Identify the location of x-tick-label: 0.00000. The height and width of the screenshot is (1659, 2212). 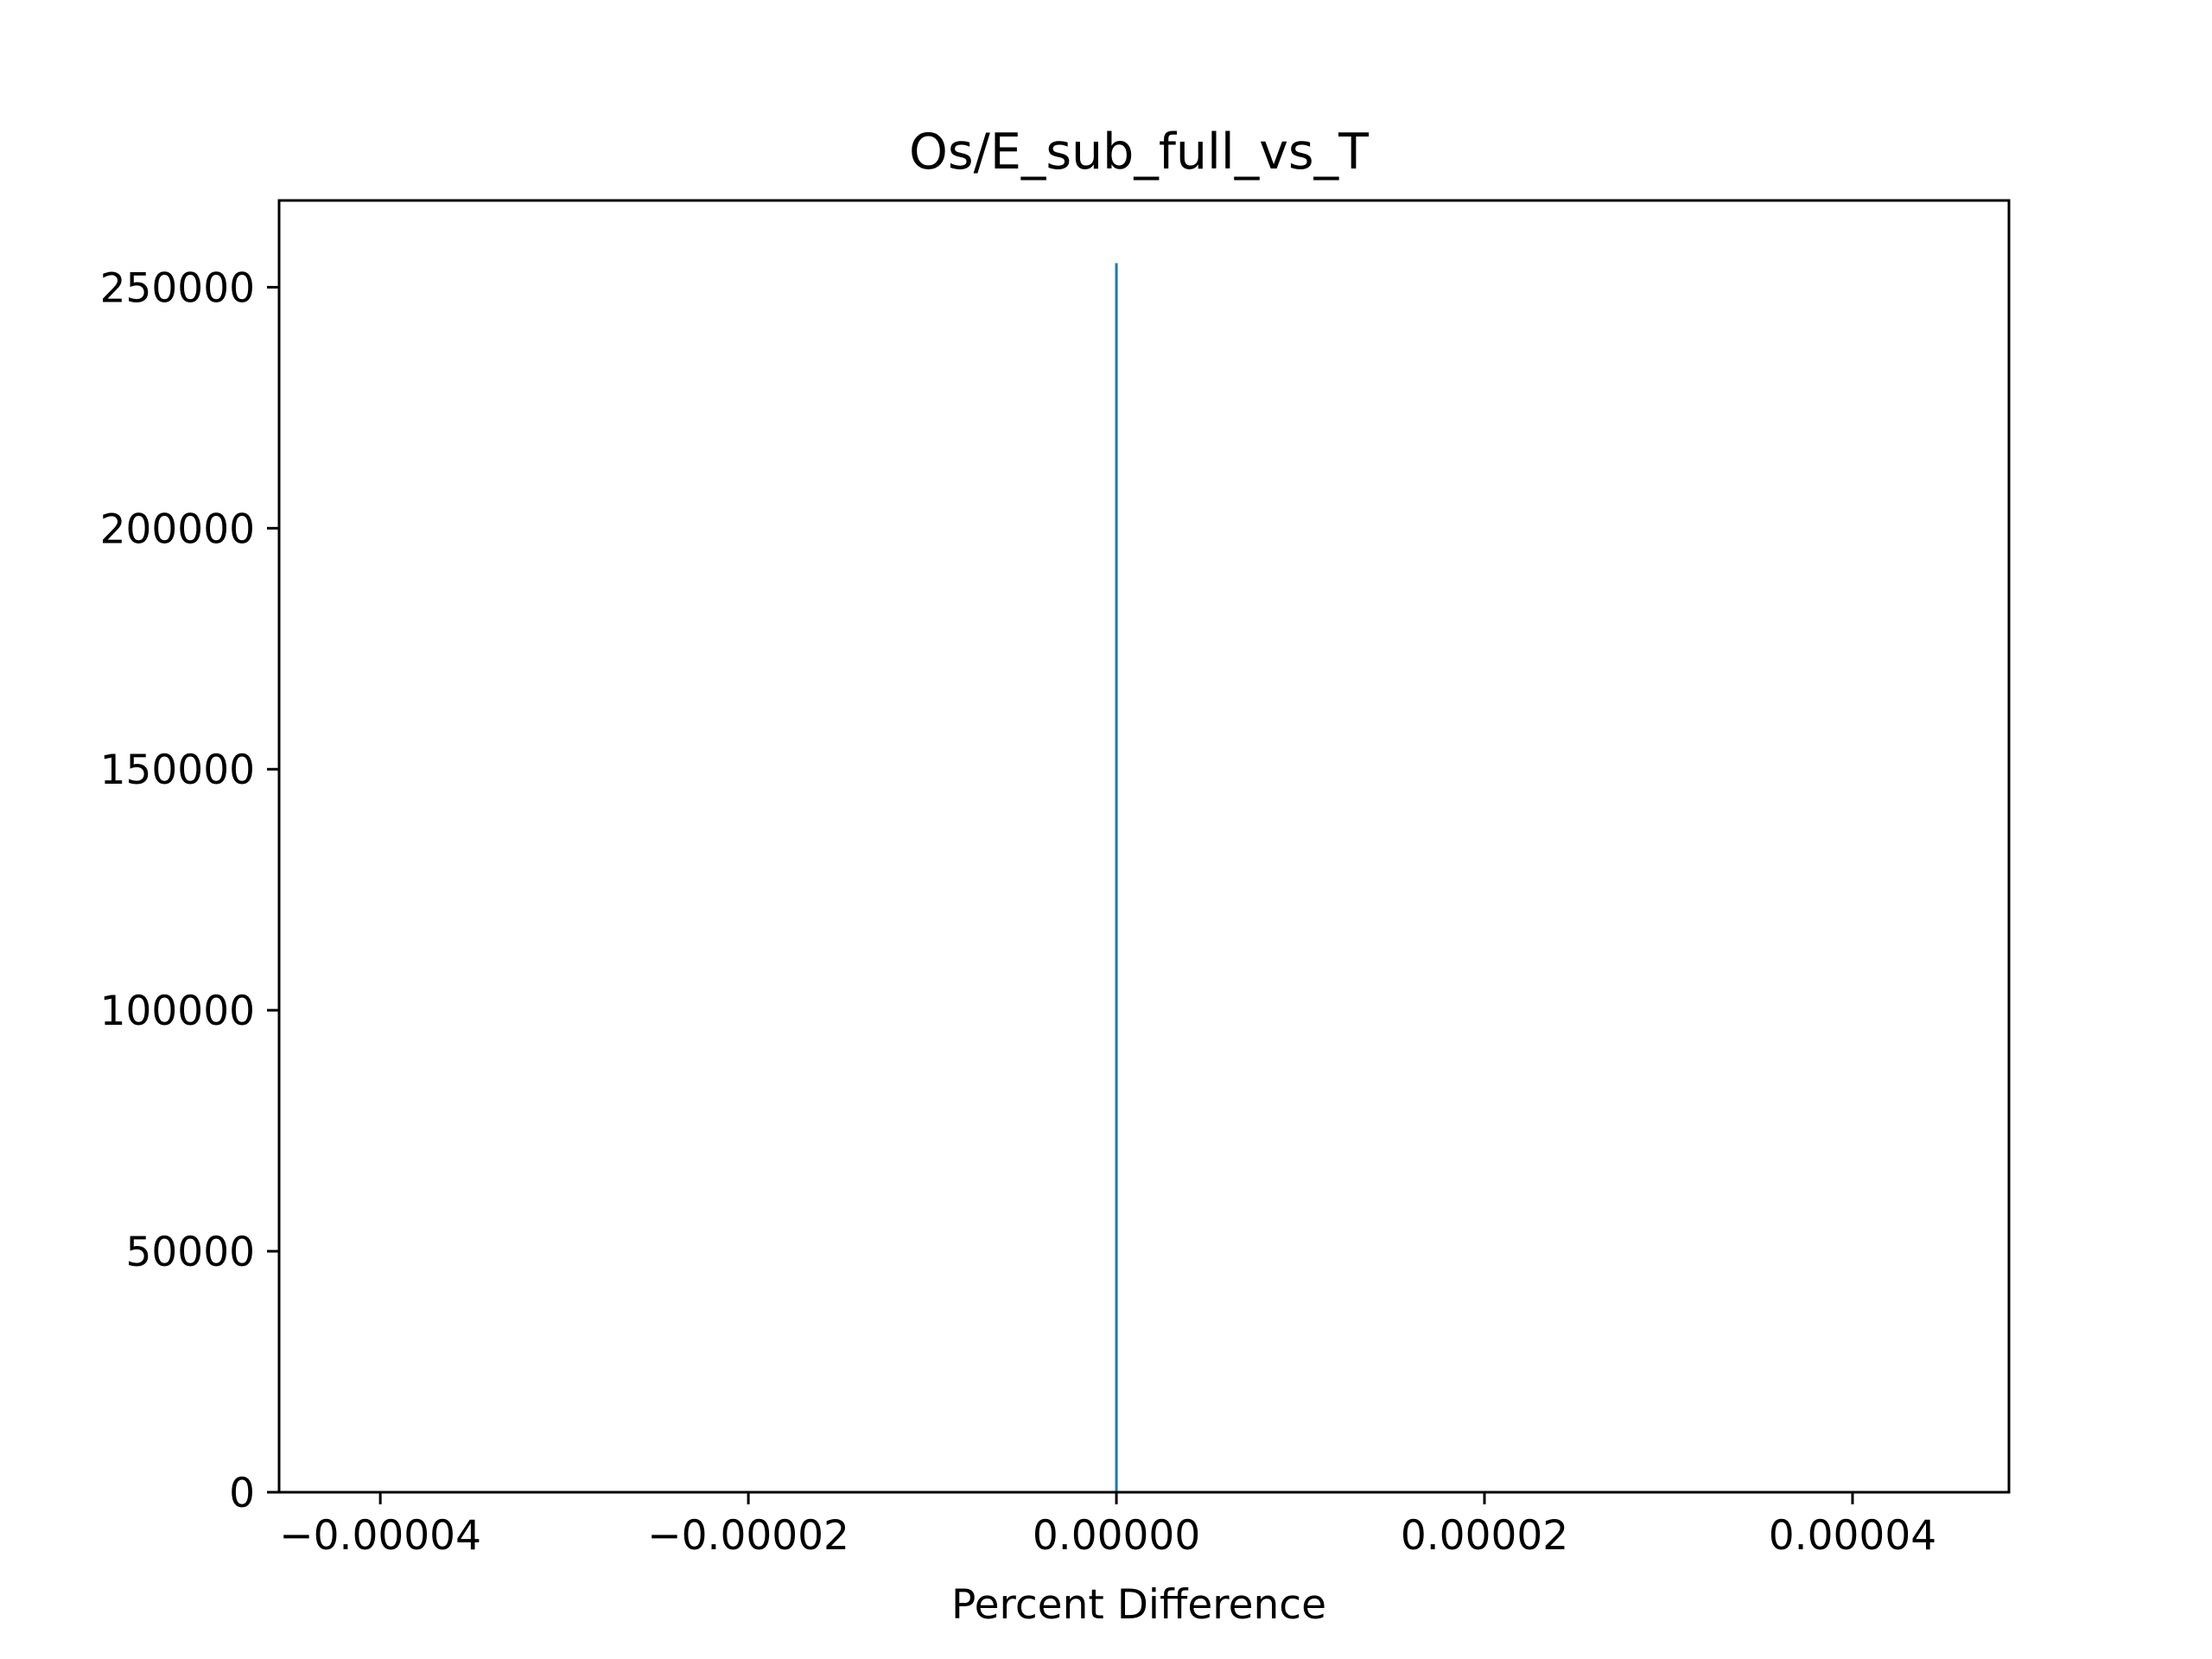
(1116, 1536).